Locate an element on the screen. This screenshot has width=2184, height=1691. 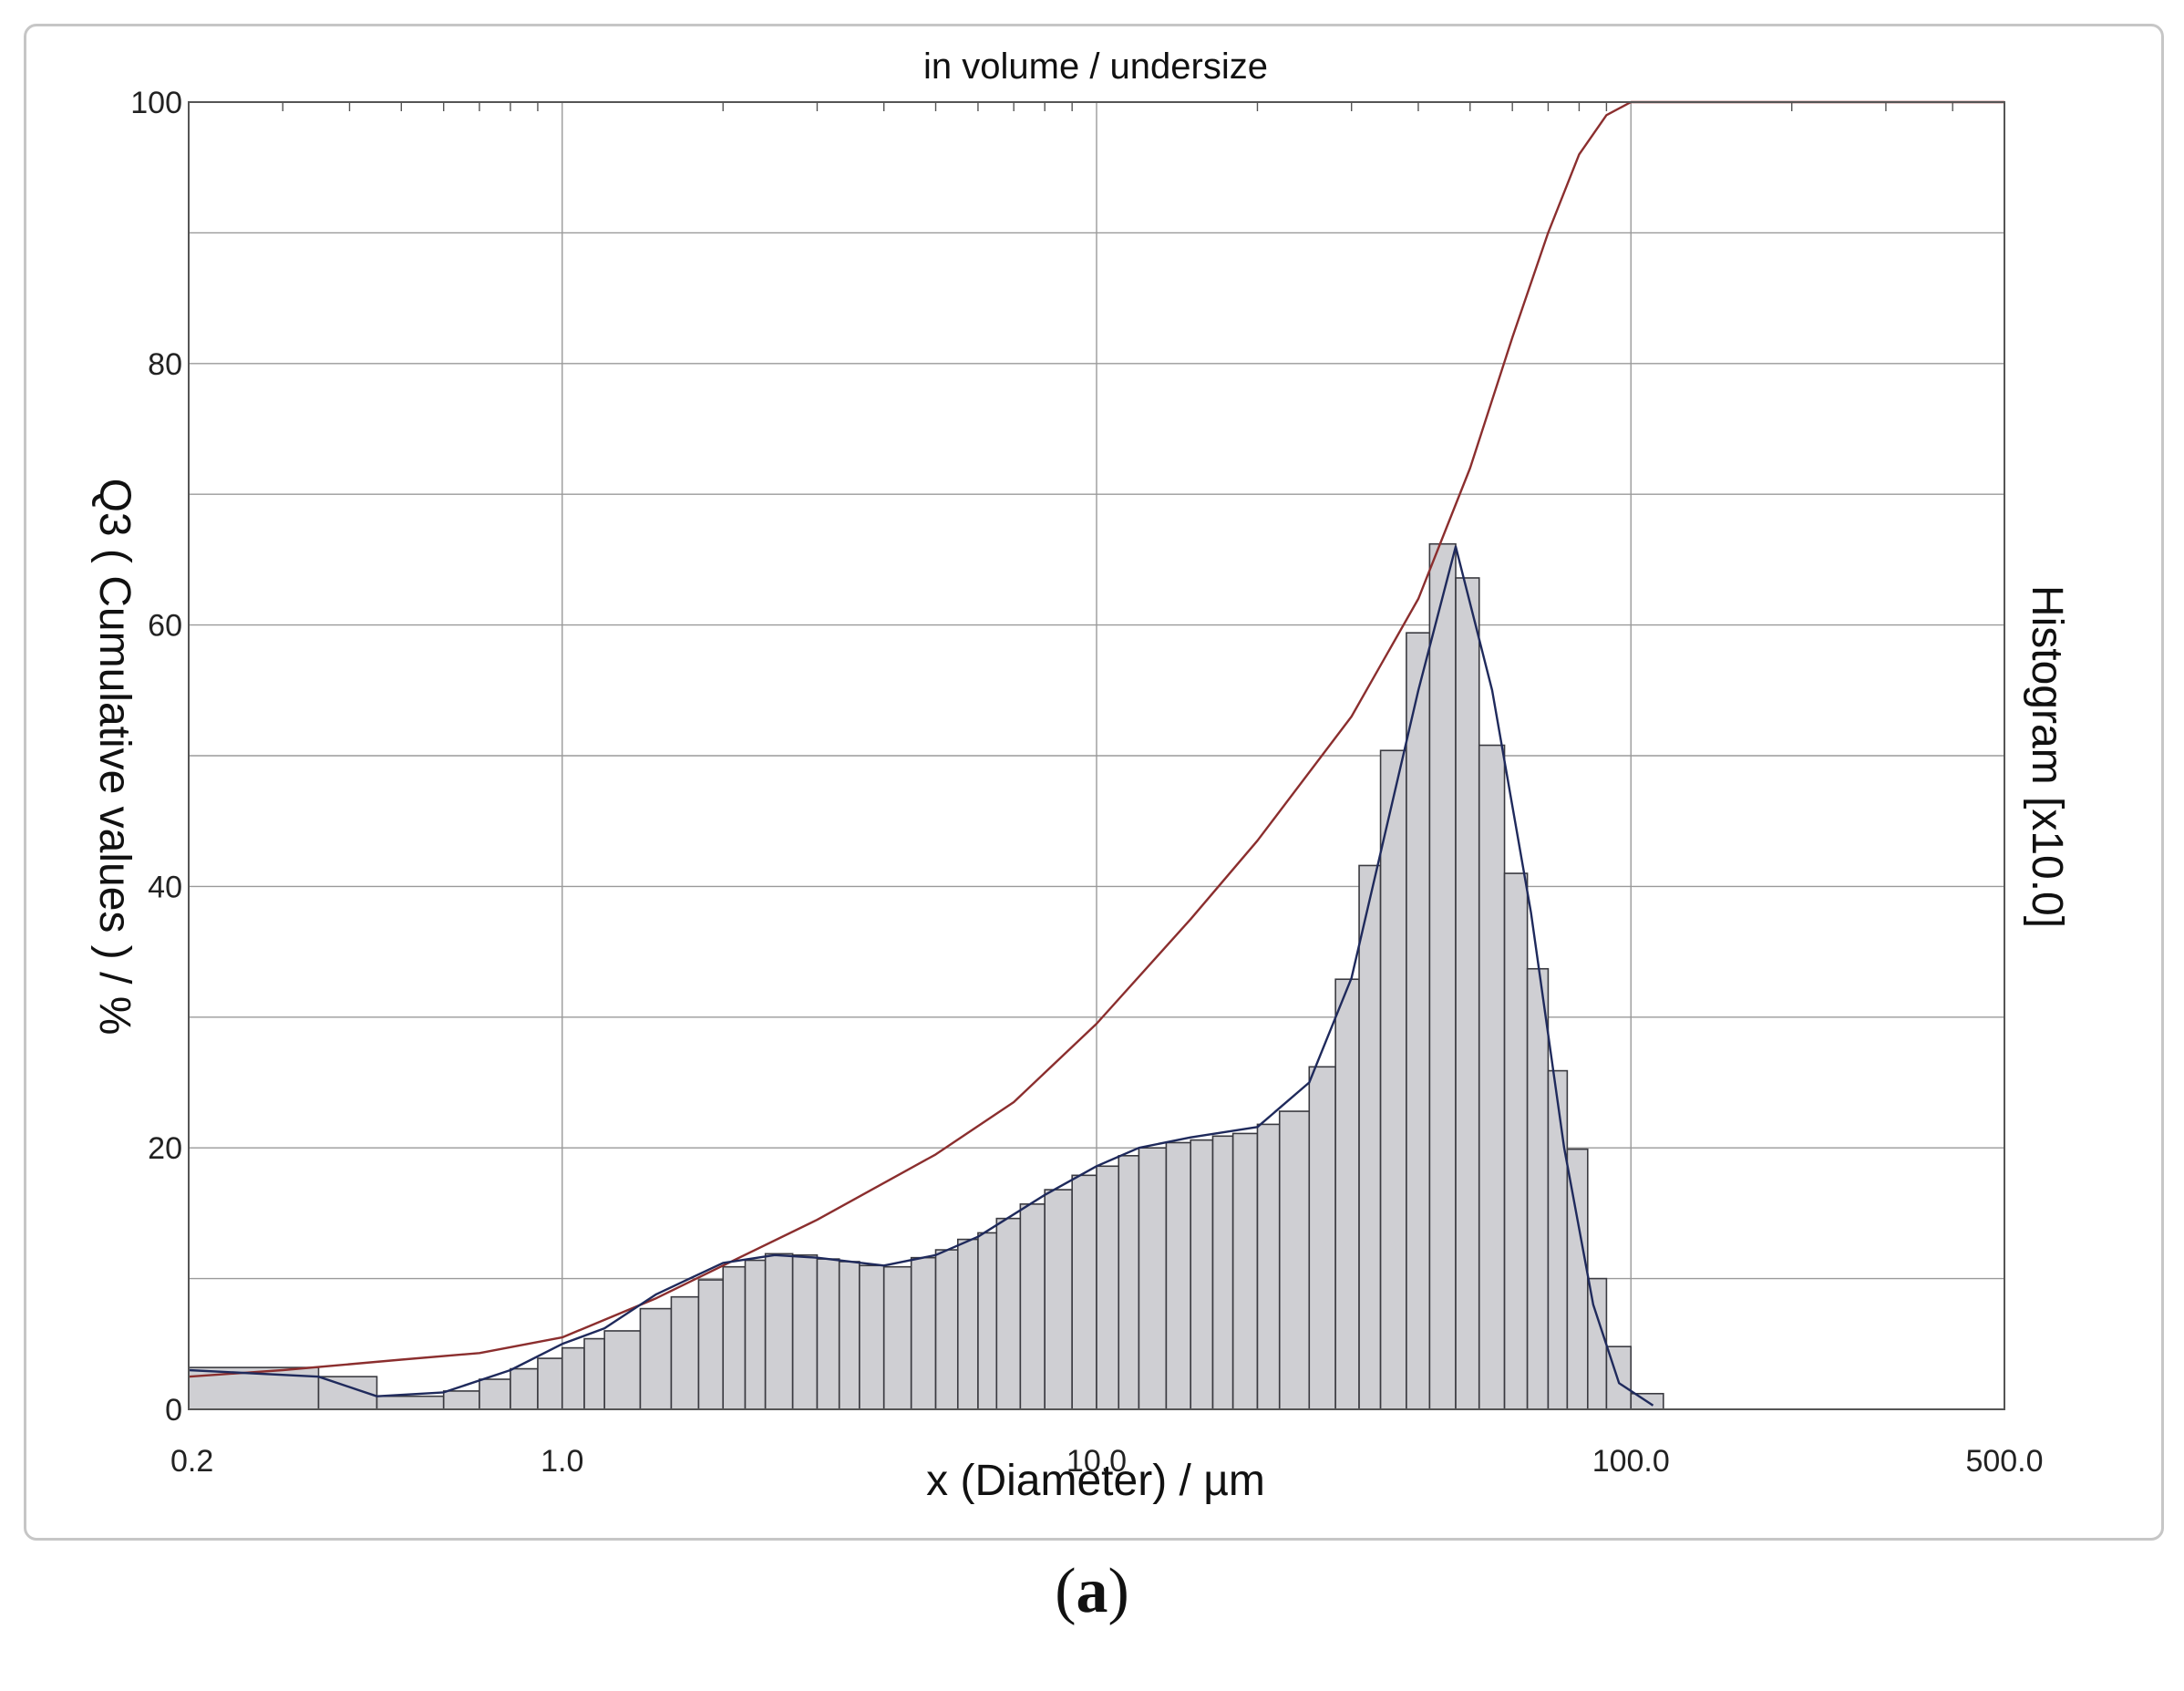
y-tick-label: 80 is located at coordinates (165, 364).